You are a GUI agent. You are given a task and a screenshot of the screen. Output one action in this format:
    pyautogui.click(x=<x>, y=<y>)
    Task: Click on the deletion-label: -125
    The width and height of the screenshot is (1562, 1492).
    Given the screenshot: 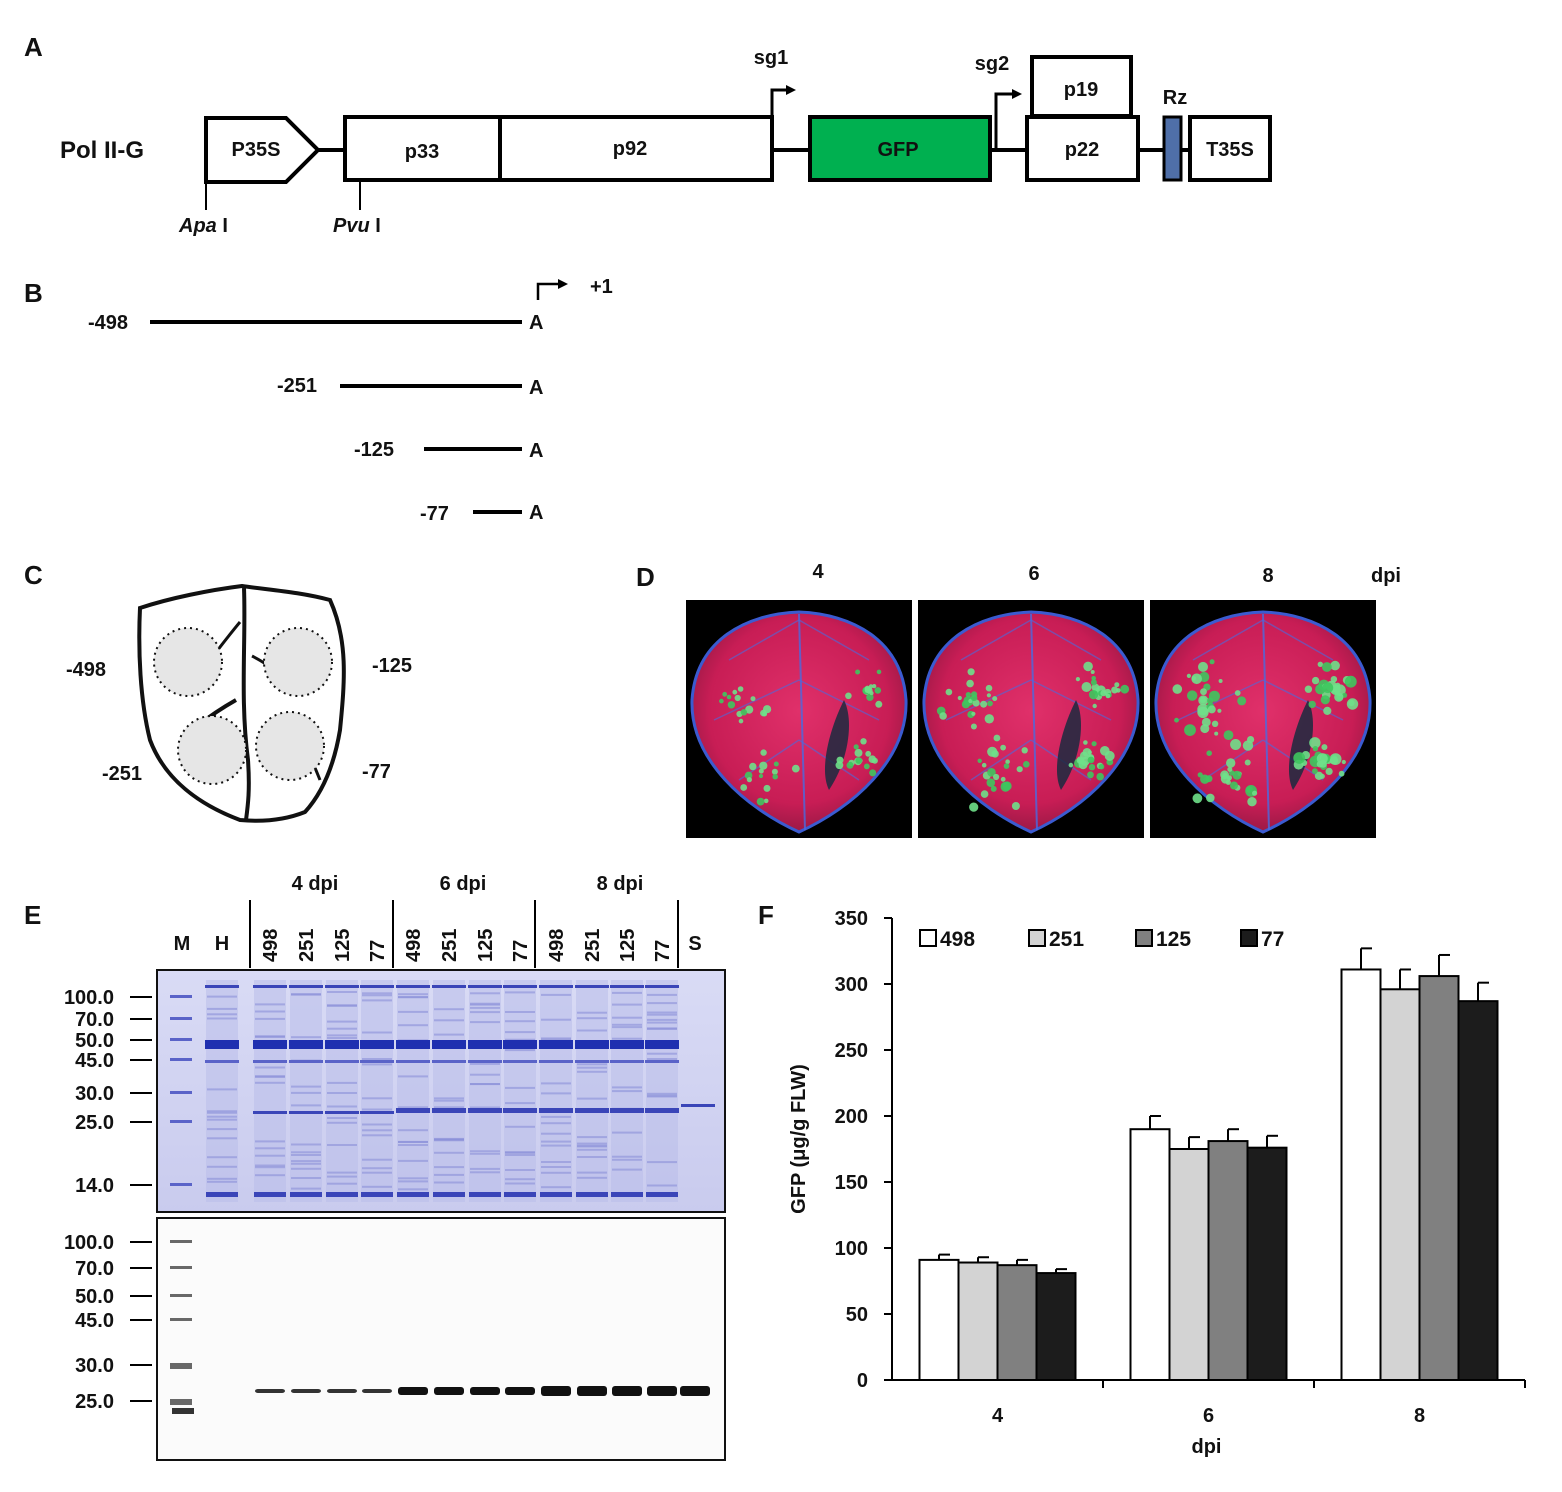 What is the action you would take?
    pyautogui.click(x=374, y=450)
    